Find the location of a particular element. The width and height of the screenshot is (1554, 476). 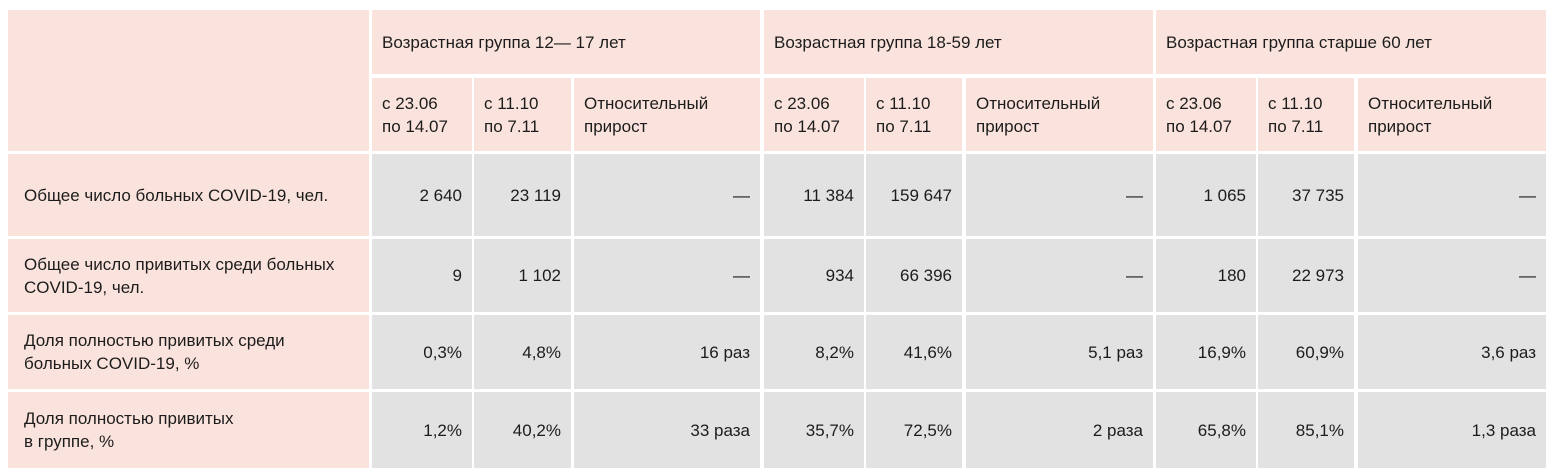

value-cell: 66 396 is located at coordinates (914, 275).